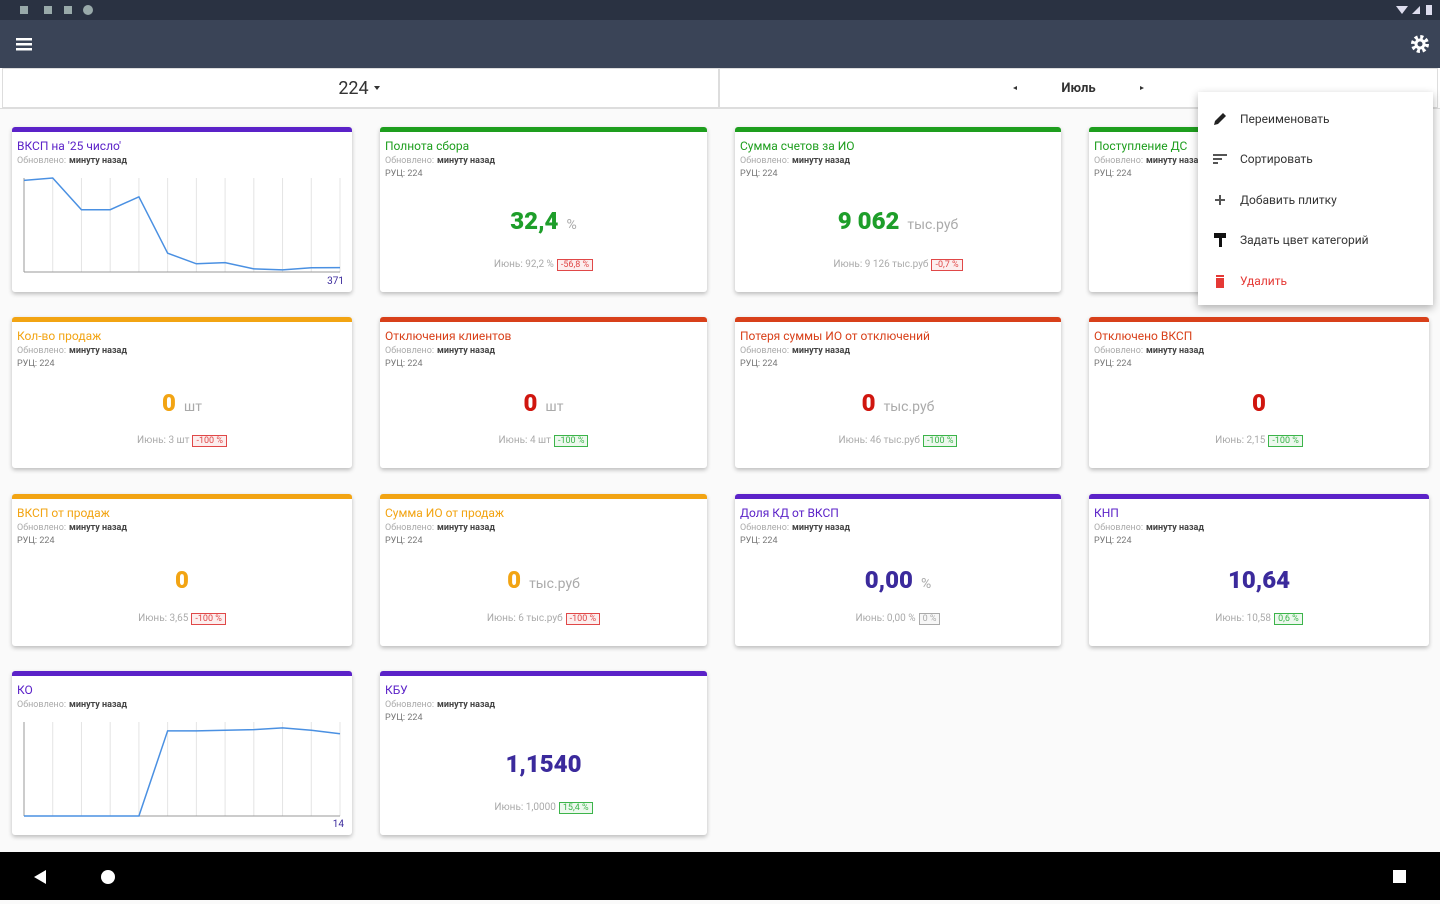 The height and width of the screenshot is (904, 1440). Describe the element at coordinates (543, 808) in the screenshot. I see `previous: Июнь: 1,0000 15,4 %` at that location.